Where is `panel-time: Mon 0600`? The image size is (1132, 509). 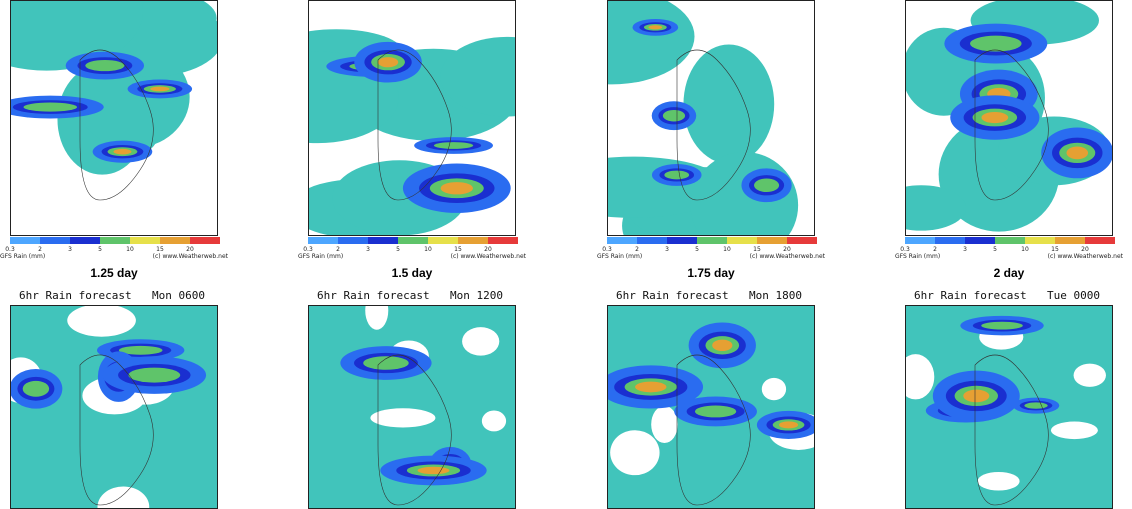 panel-time: Mon 0600 is located at coordinates (178, 295).